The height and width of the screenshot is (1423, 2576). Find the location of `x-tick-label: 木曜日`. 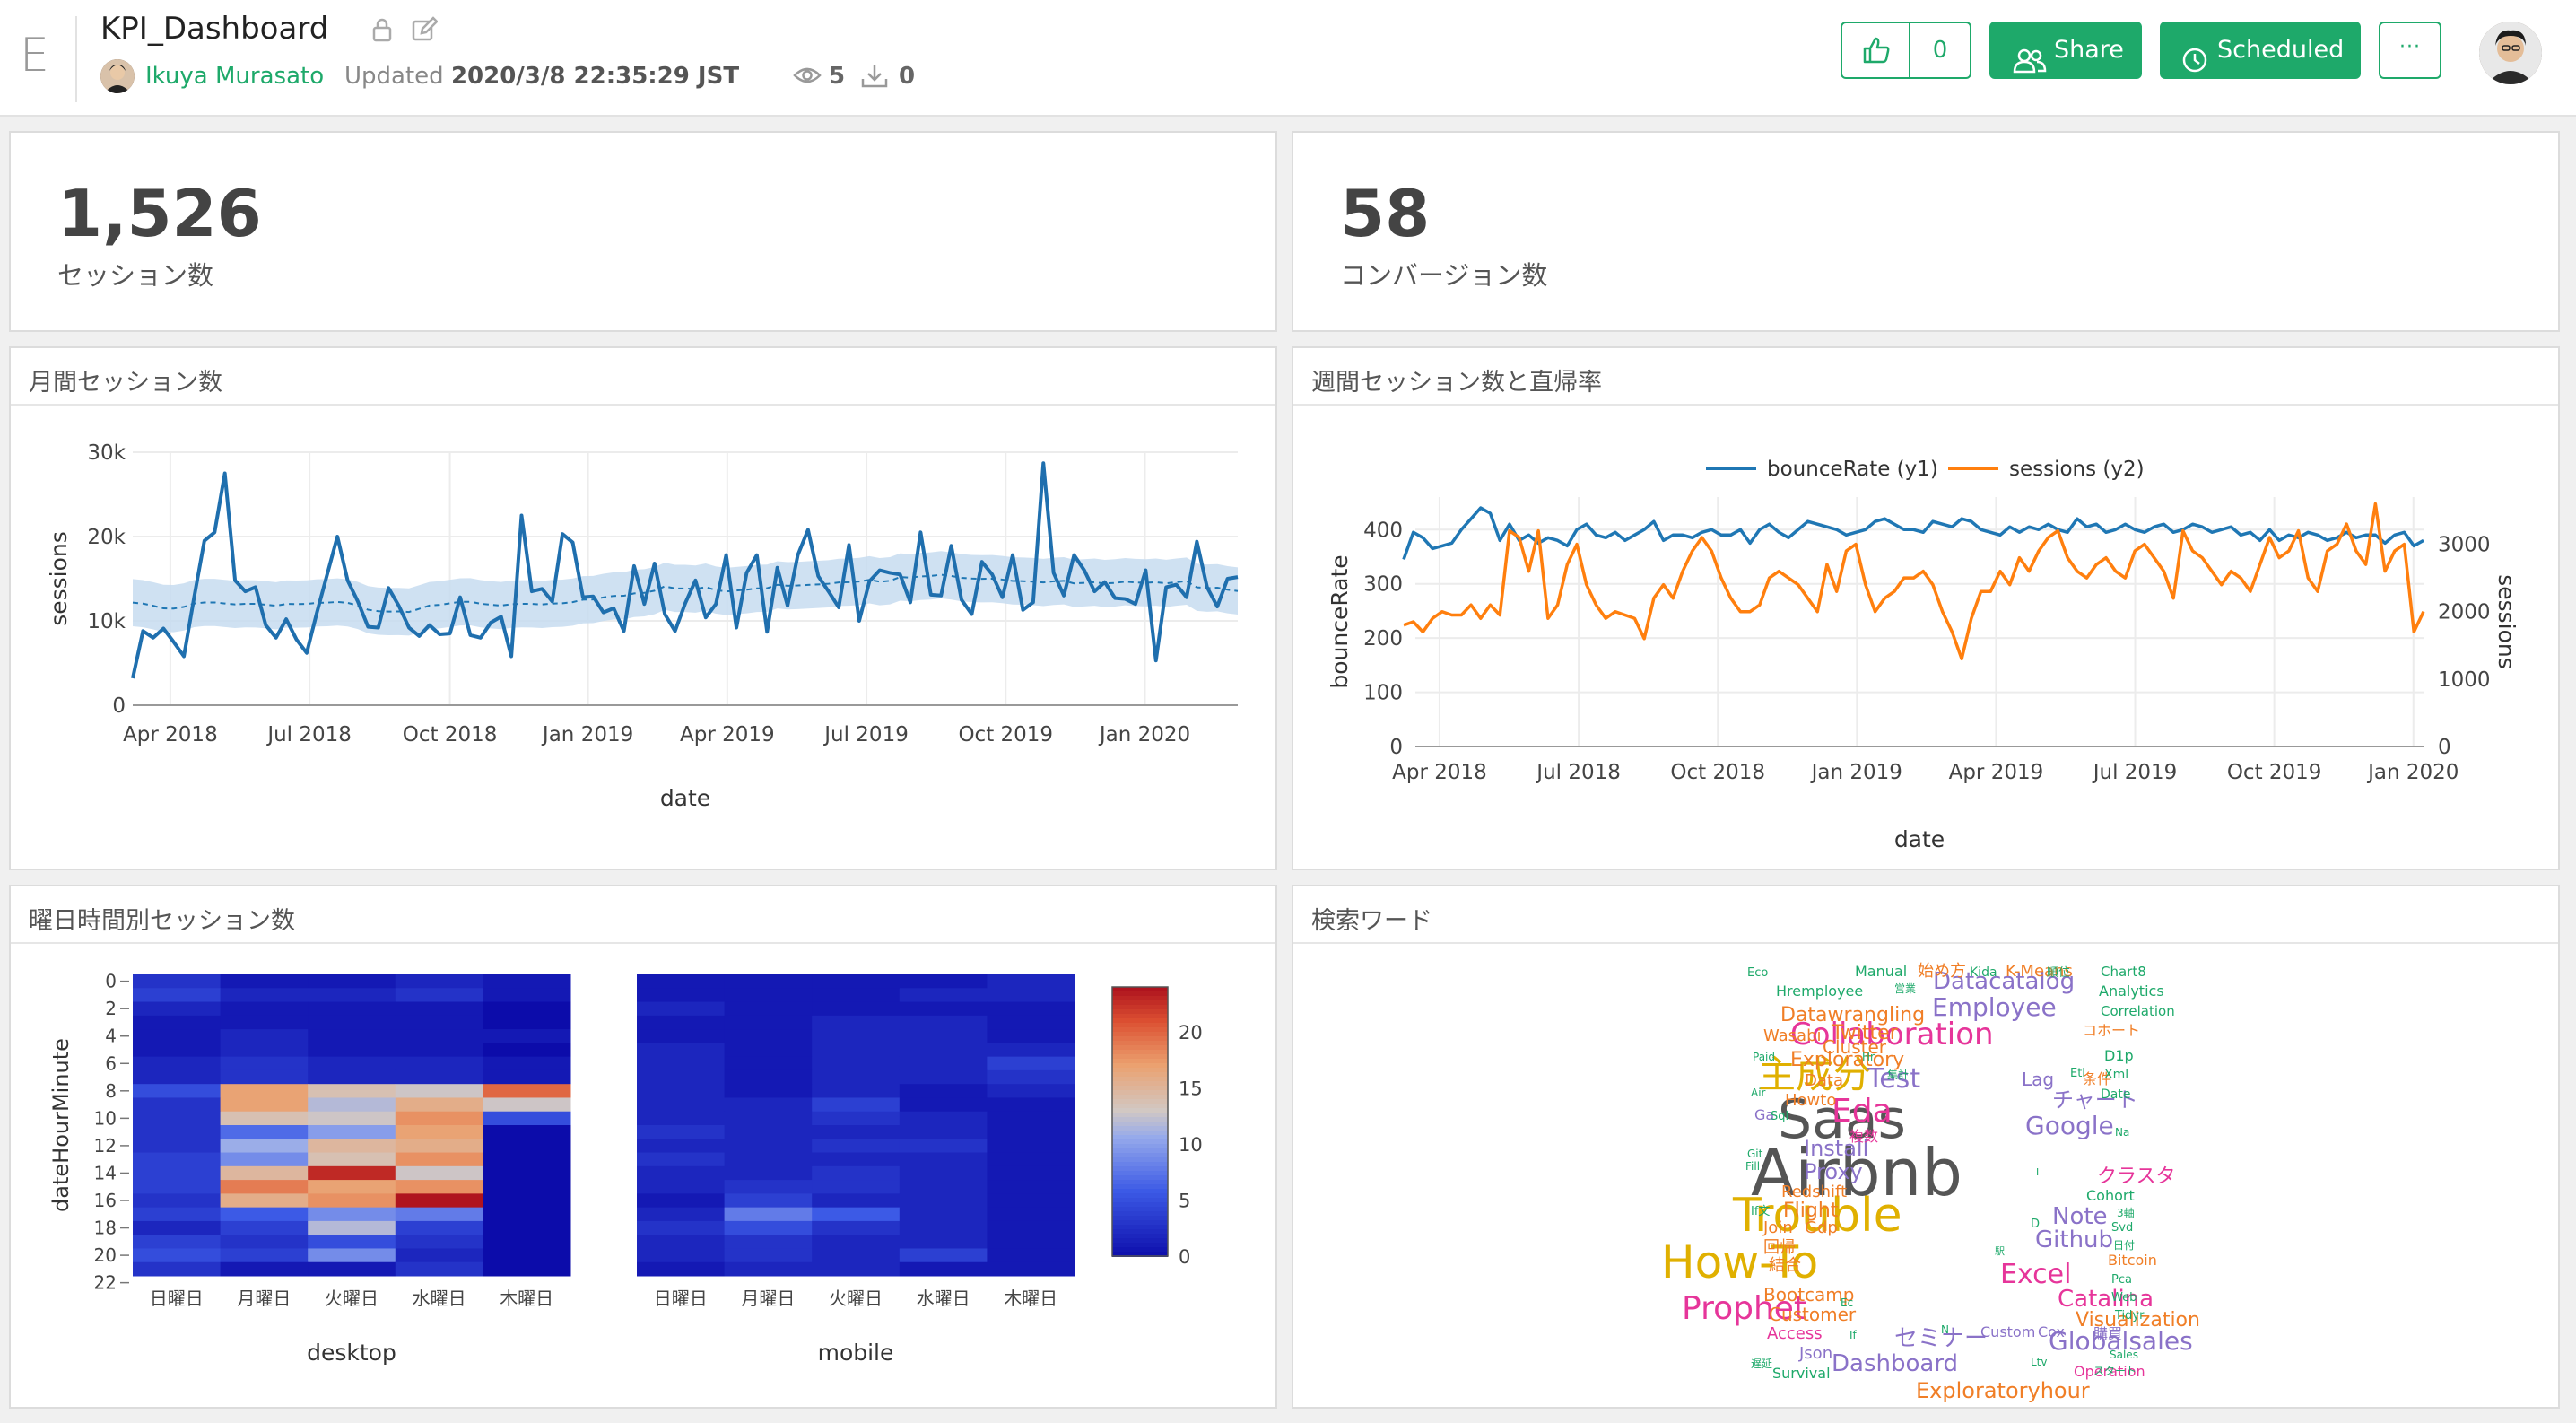

x-tick-label: 木曜日 is located at coordinates (526, 1298).